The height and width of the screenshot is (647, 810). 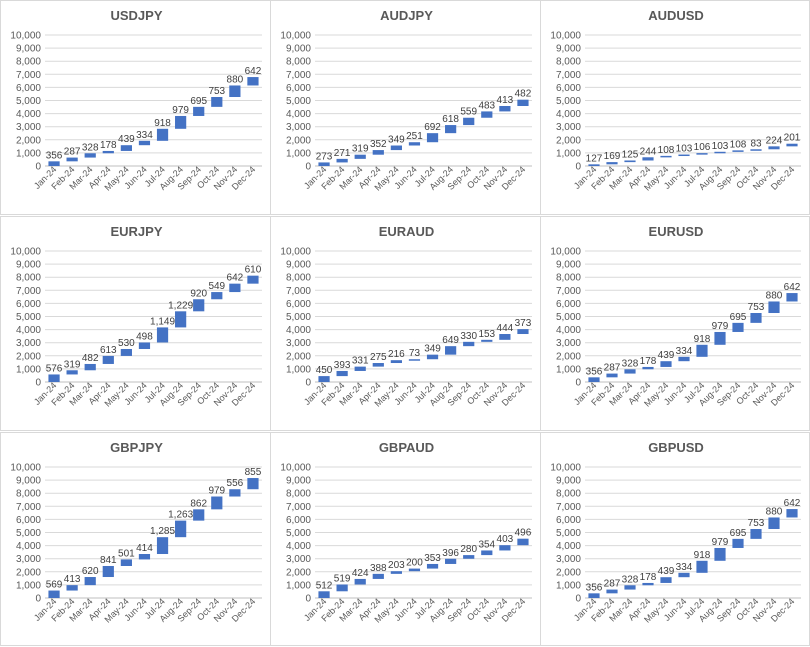 What do you see at coordinates (324, 156) in the screenshot?
I see `data-label: 273` at bounding box center [324, 156].